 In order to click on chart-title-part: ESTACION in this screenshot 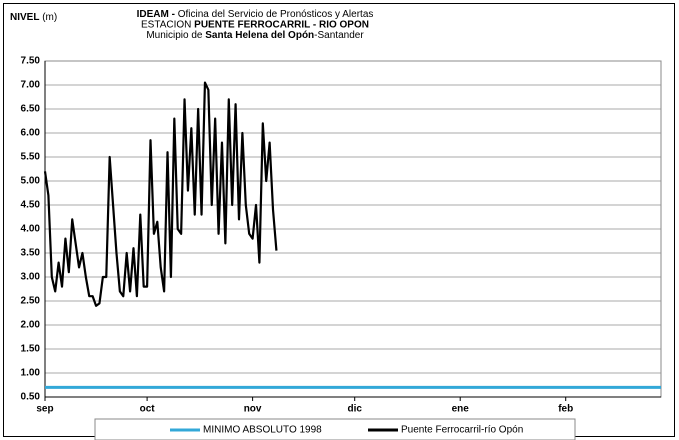, I will do `click(167, 24)`.